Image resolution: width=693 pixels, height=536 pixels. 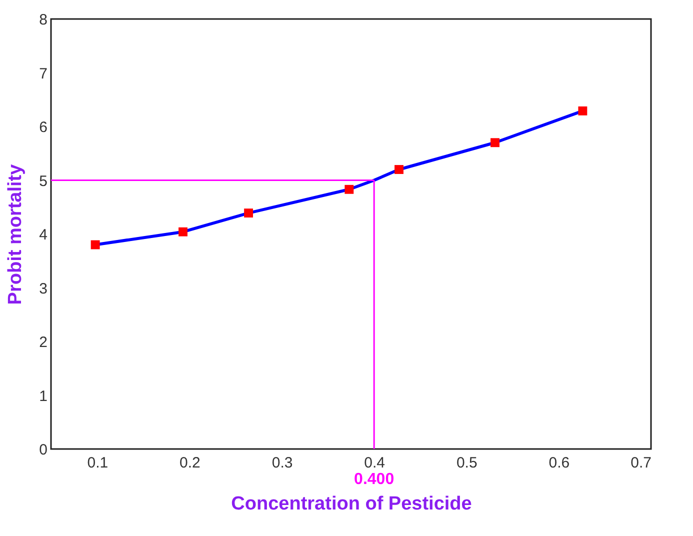 What do you see at coordinates (43, 396) in the screenshot?
I see `y-tick-label: 1` at bounding box center [43, 396].